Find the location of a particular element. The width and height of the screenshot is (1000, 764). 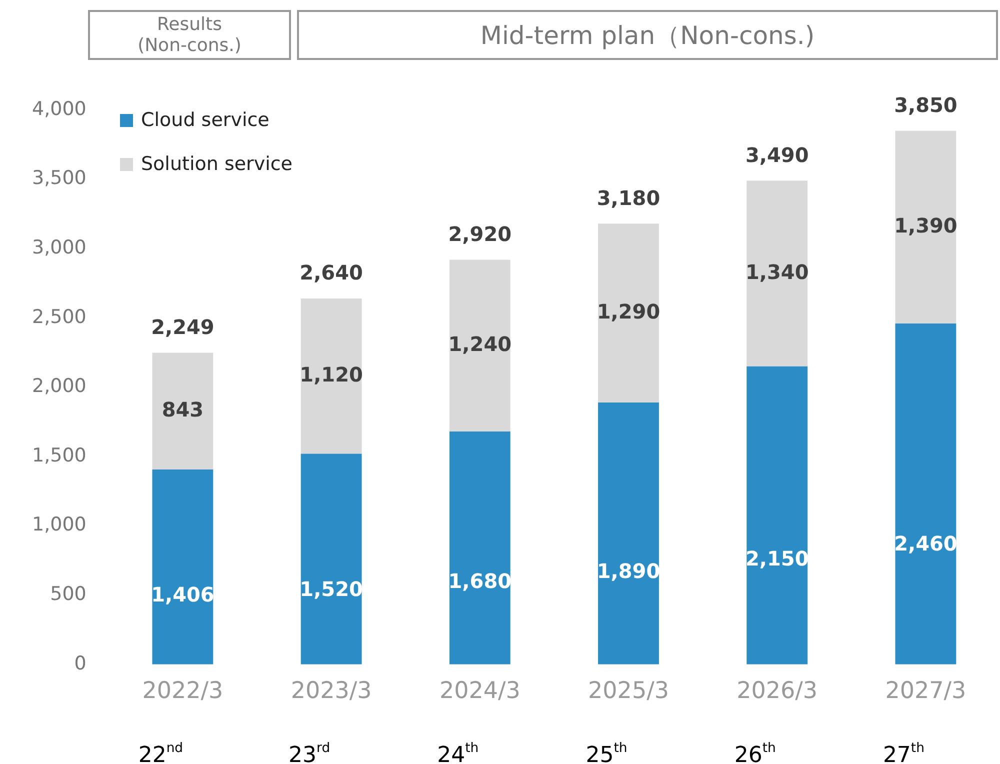

data-label: 1,890 is located at coordinates (628, 570).